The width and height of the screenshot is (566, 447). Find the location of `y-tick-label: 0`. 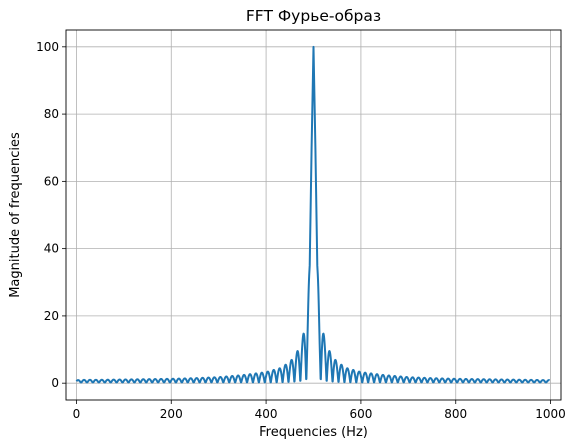

y-tick-label: 0 is located at coordinates (55, 383).